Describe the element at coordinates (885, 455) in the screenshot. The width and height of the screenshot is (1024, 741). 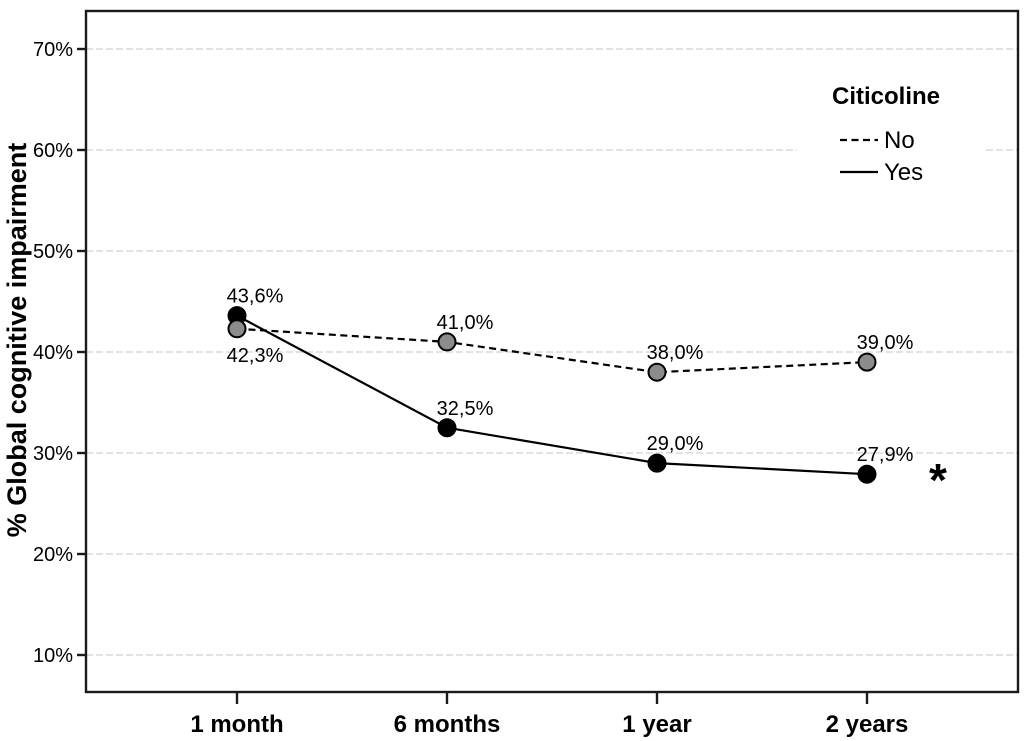
I see `value-label-Yes-2-years: 27,9%` at that location.